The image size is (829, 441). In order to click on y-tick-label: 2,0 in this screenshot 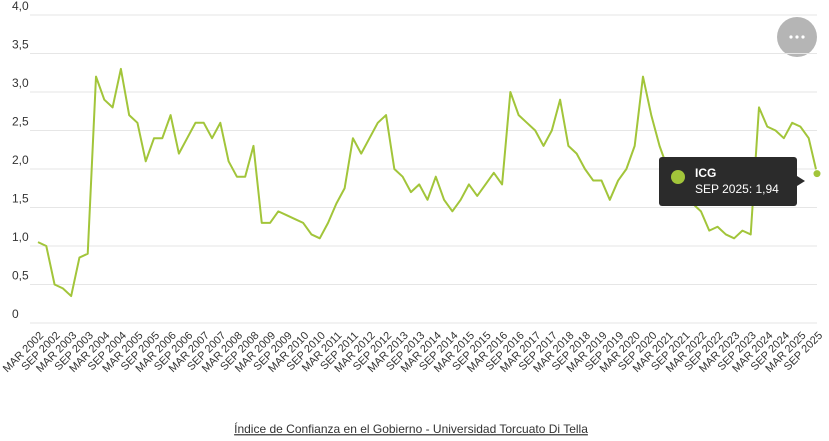, I will do `click(20, 160)`.